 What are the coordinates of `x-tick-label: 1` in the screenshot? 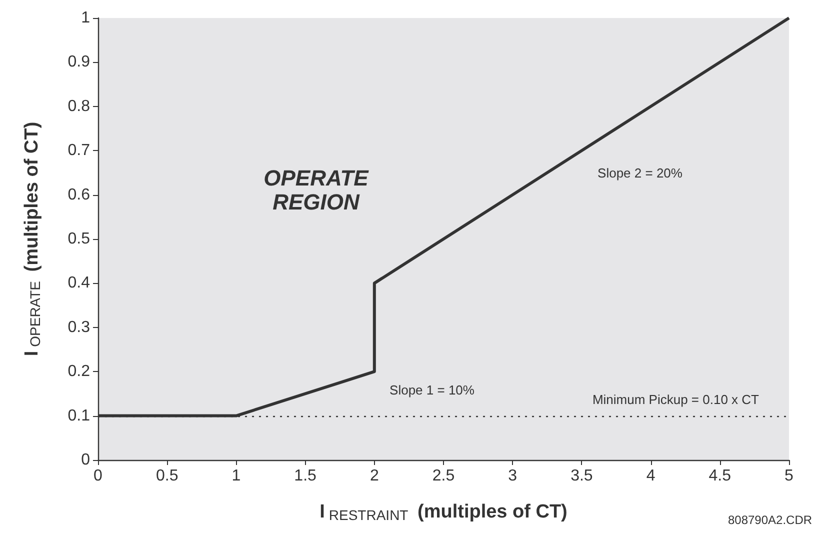 It's located at (236, 476).